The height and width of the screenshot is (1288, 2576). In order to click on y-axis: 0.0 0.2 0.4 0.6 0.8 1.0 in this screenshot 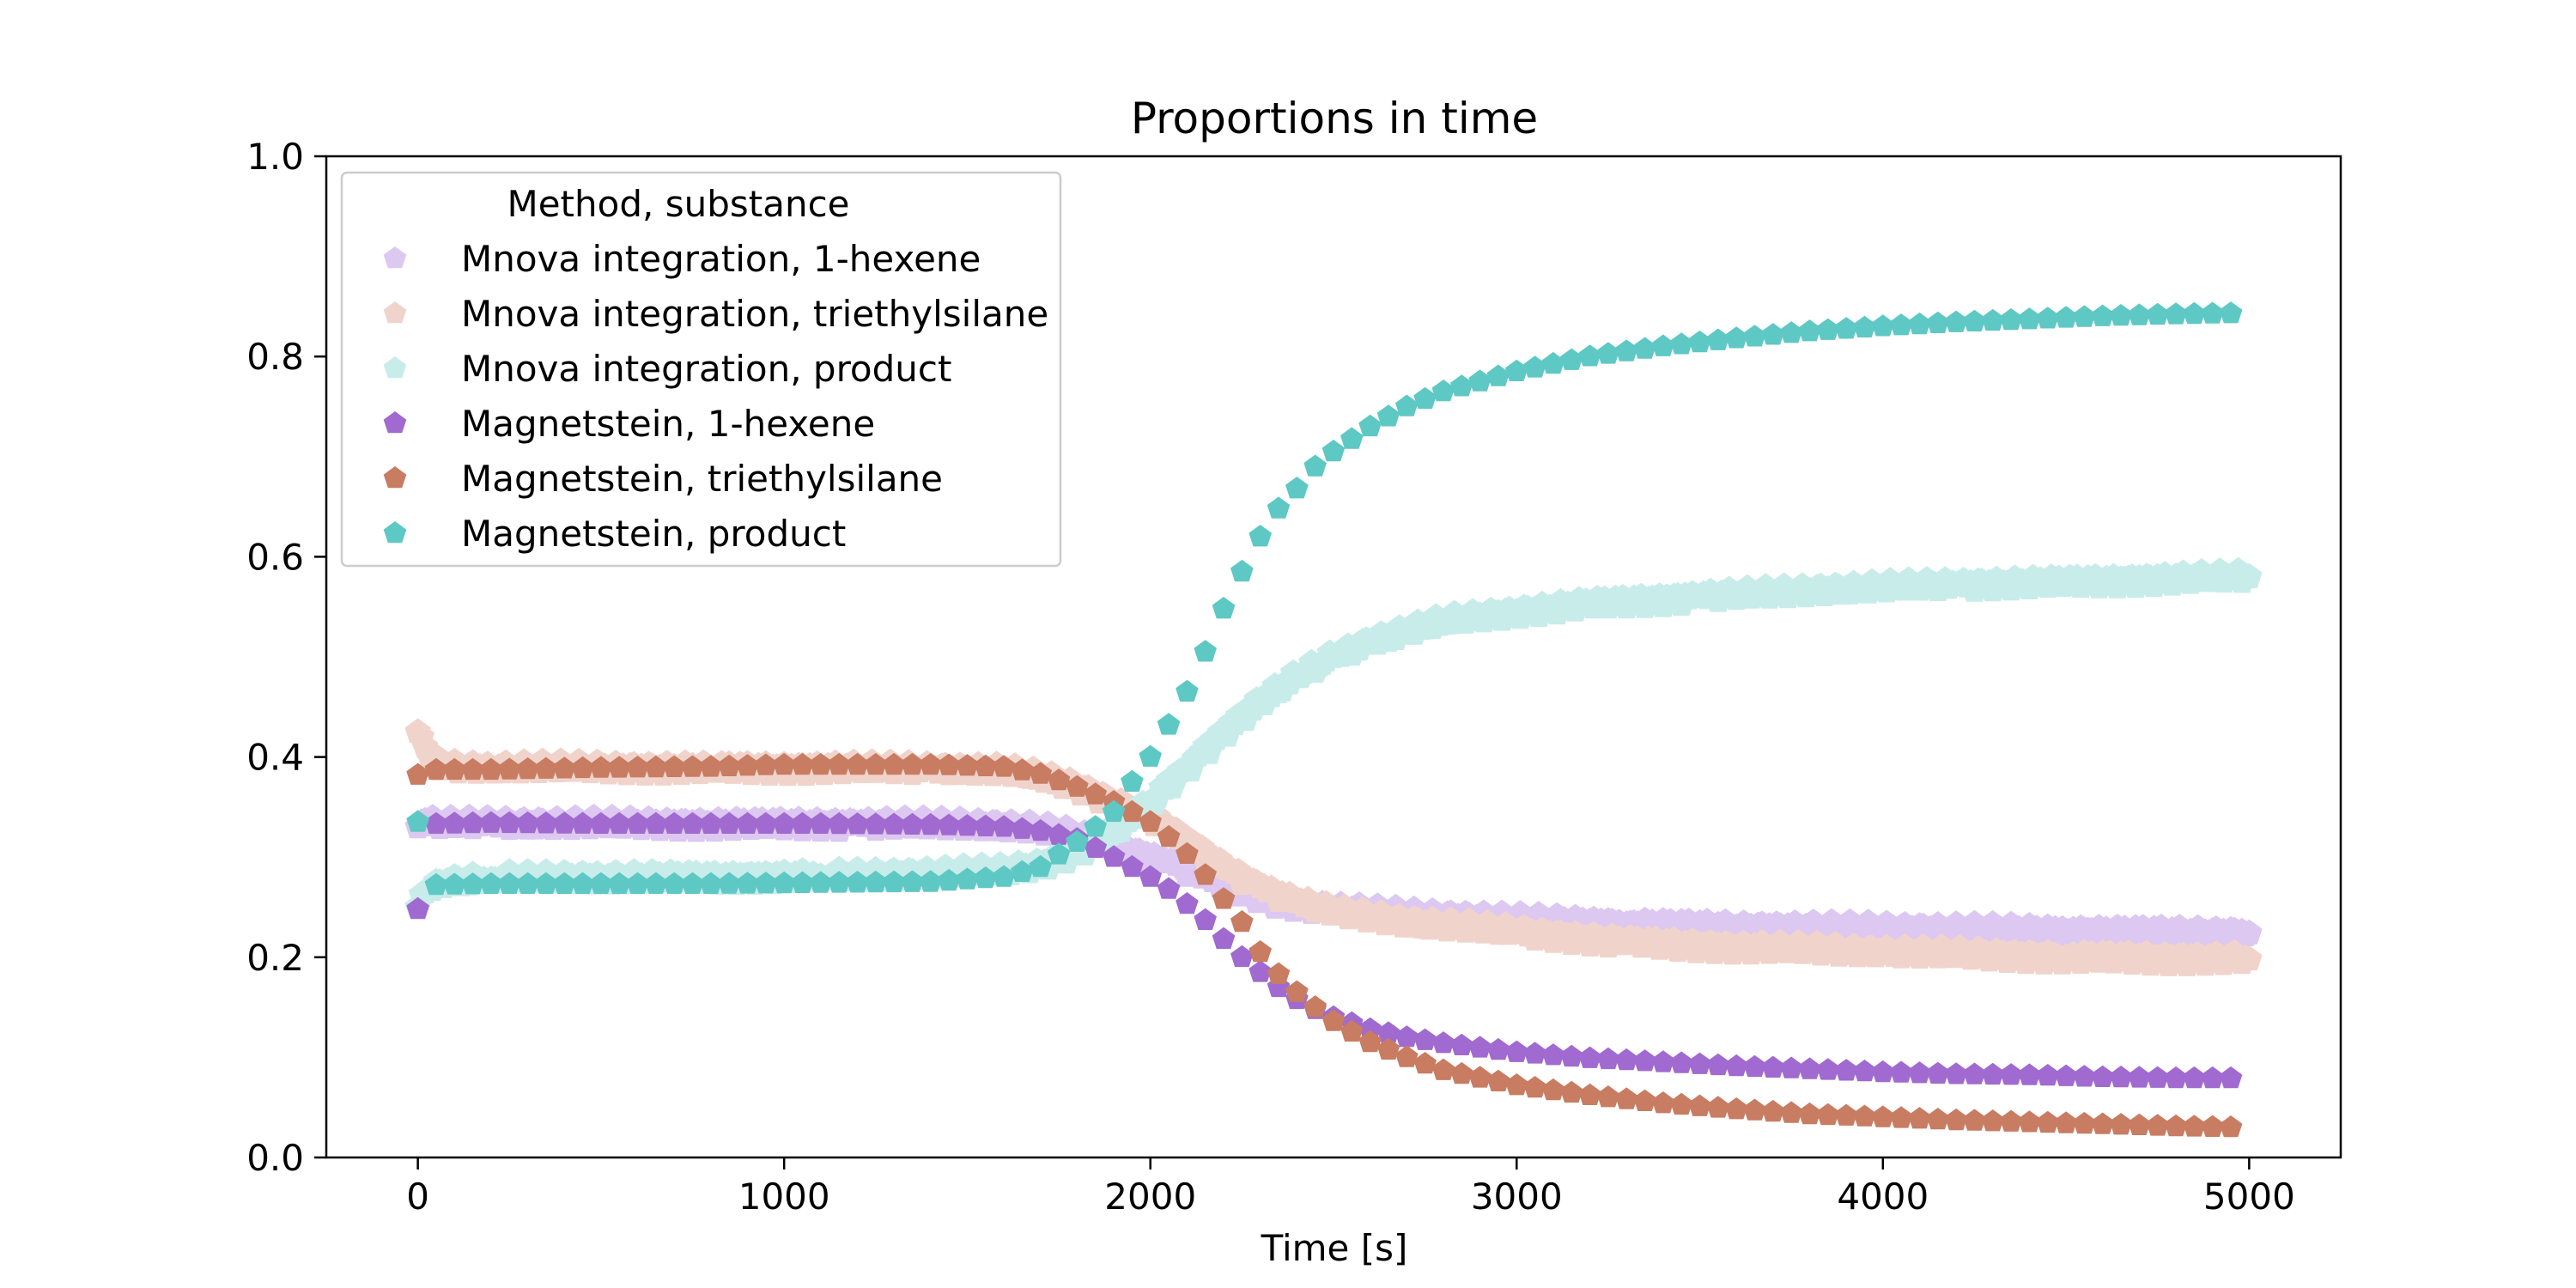, I will do `click(286, 658)`.